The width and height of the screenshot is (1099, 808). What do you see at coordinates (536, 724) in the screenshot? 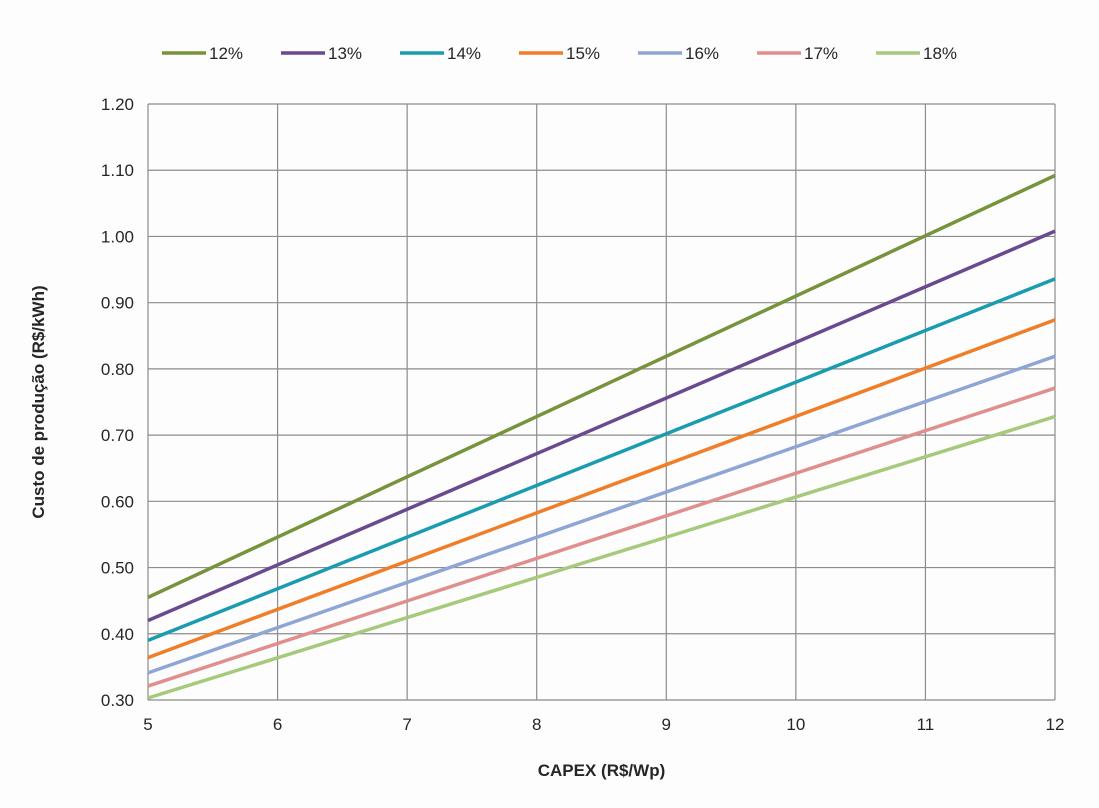
I see `x-tick-label: 8` at bounding box center [536, 724].